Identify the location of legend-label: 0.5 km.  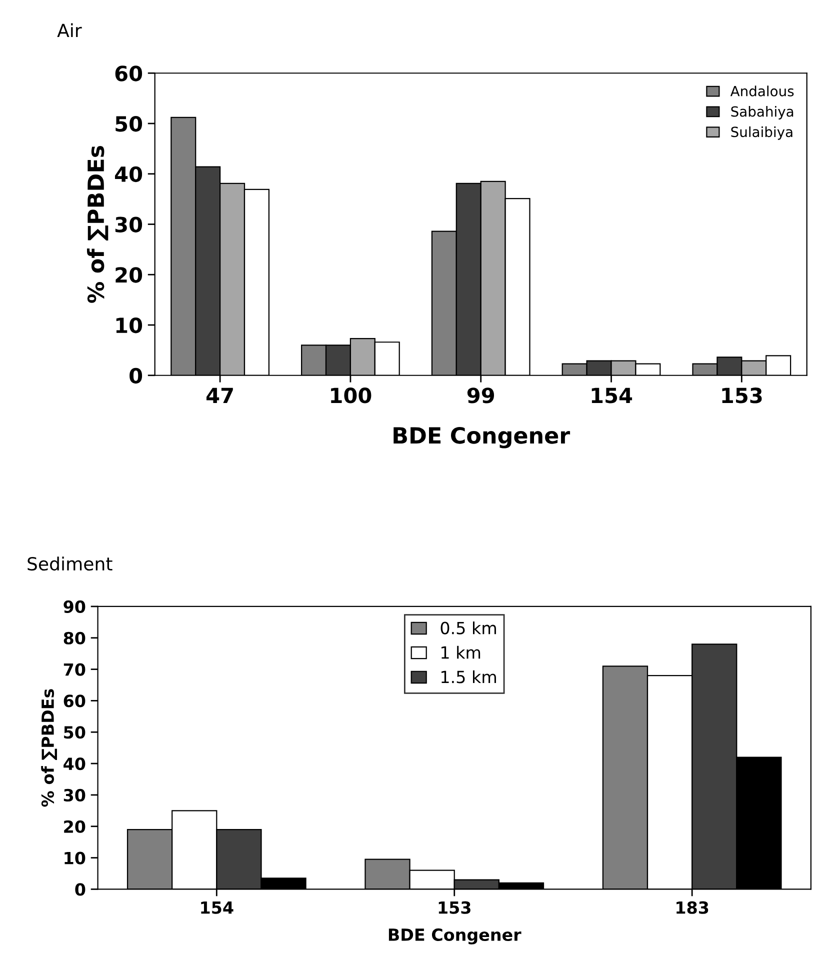
(468, 627).